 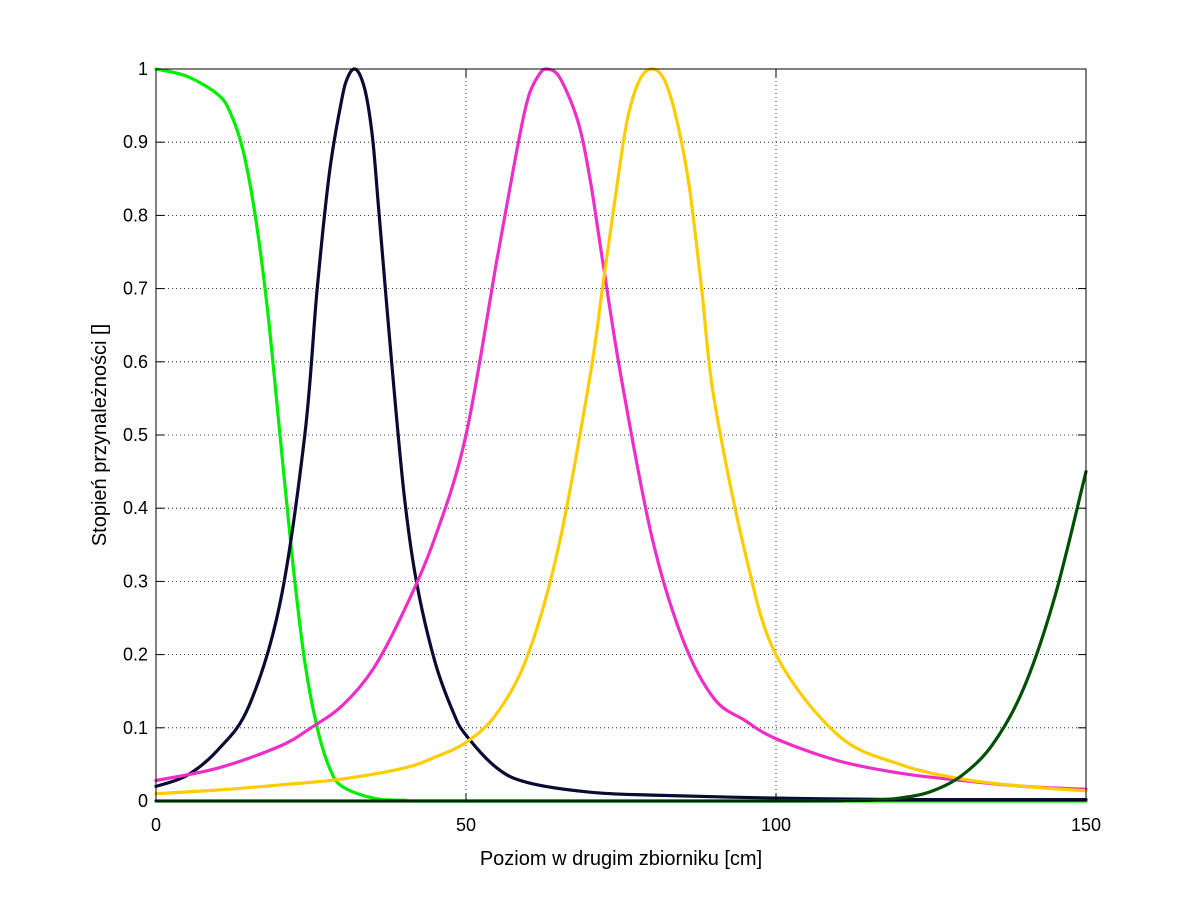 What do you see at coordinates (776, 825) in the screenshot?
I see `x-tick-label: 100` at bounding box center [776, 825].